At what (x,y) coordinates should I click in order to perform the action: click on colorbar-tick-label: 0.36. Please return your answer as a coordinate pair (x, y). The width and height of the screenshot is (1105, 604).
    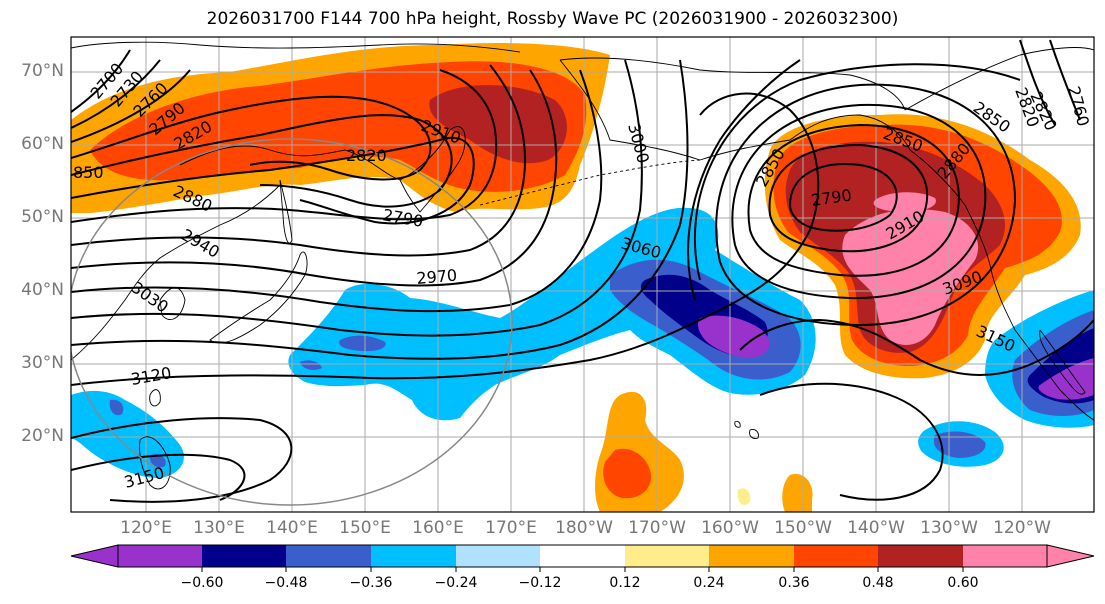
    Looking at the image, I should click on (794, 583).